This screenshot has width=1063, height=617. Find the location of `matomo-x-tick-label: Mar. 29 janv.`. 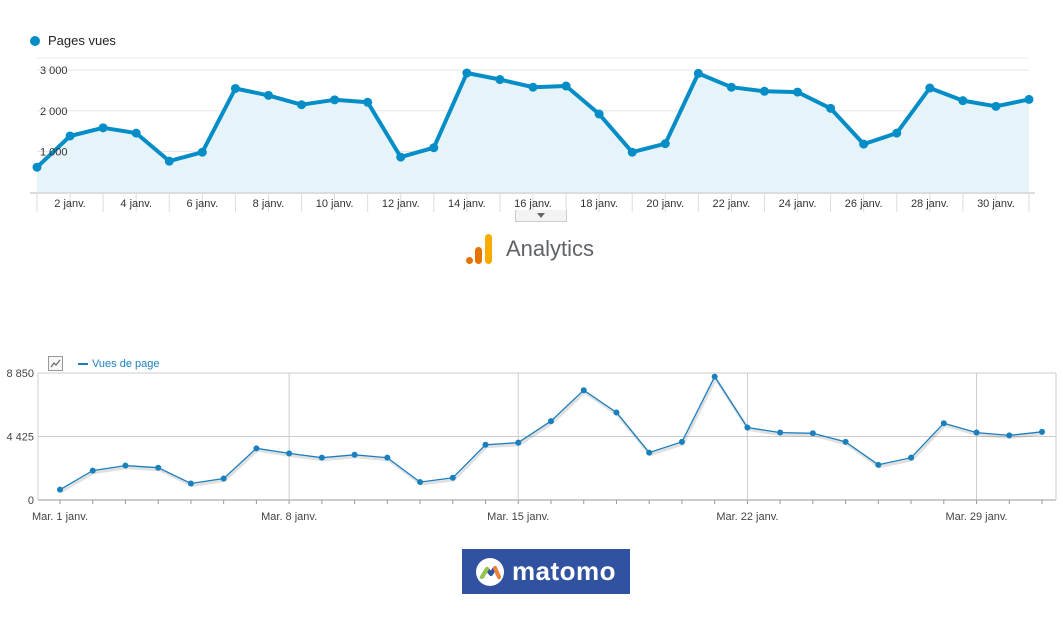

matomo-x-tick-label: Mar. 29 janv. is located at coordinates (976, 517).